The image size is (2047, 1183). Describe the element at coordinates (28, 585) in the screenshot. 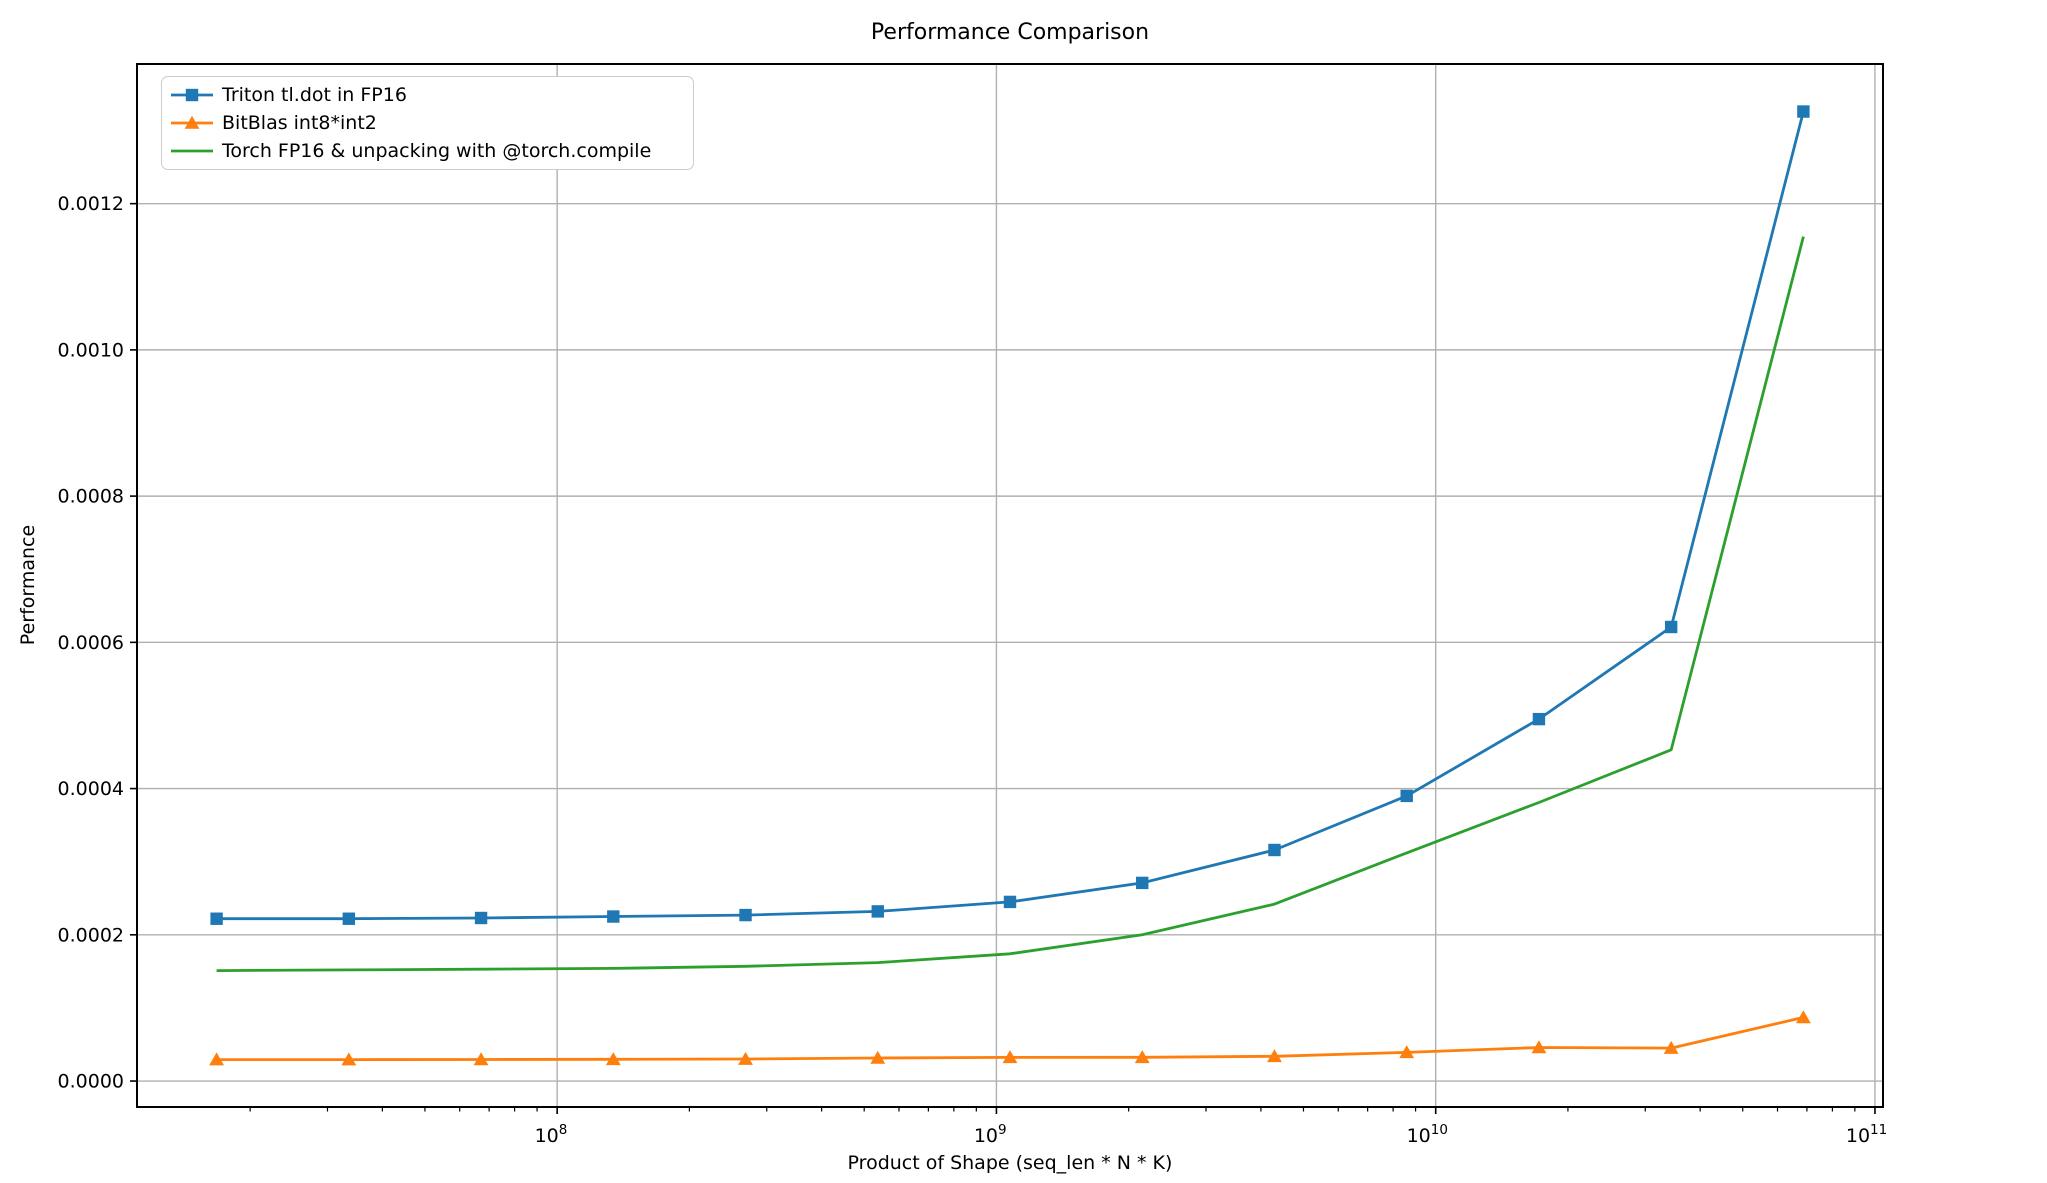

I see `y-axis-label: Performance` at that location.